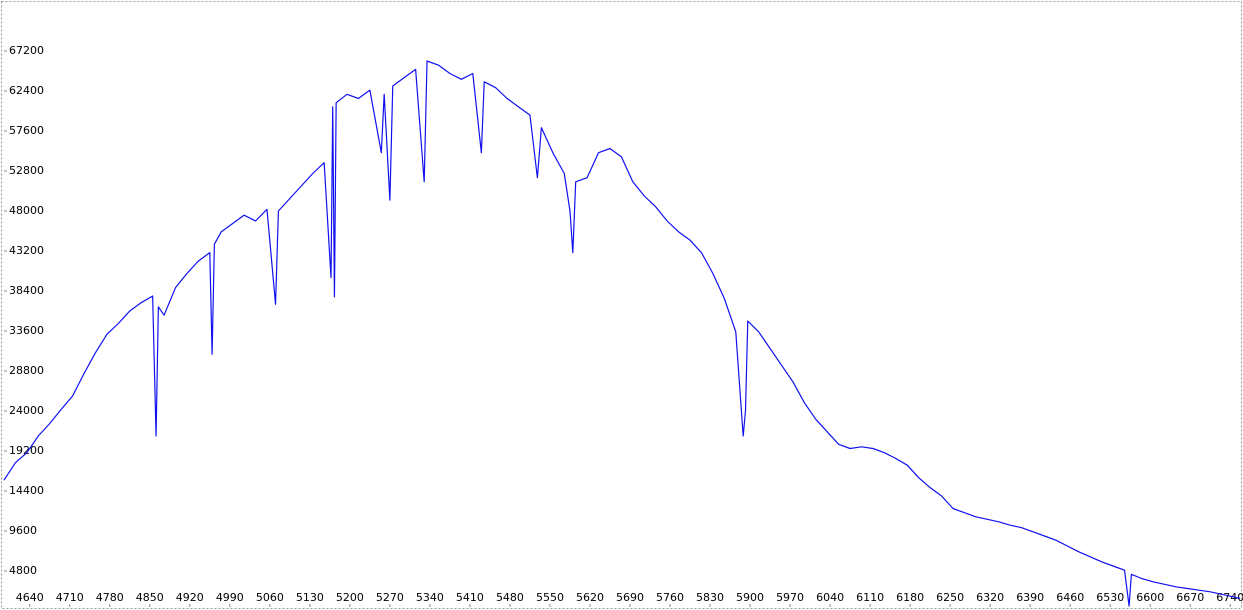 The image size is (1243, 610). Describe the element at coordinates (70, 597) in the screenshot. I see `x-tick-label: 4710` at that location.